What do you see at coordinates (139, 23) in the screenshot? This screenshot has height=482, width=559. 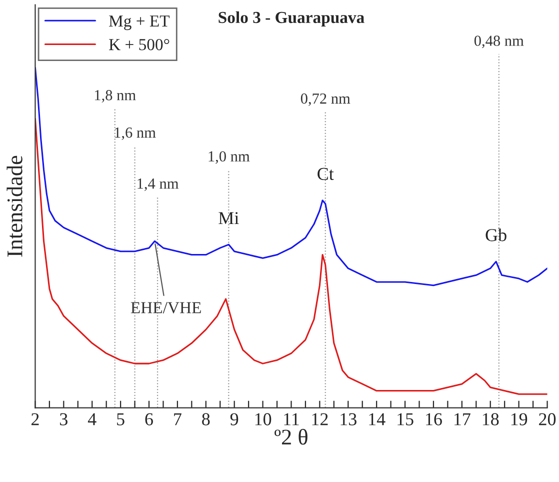 I see `legend-label: Mg + ET` at bounding box center [139, 23].